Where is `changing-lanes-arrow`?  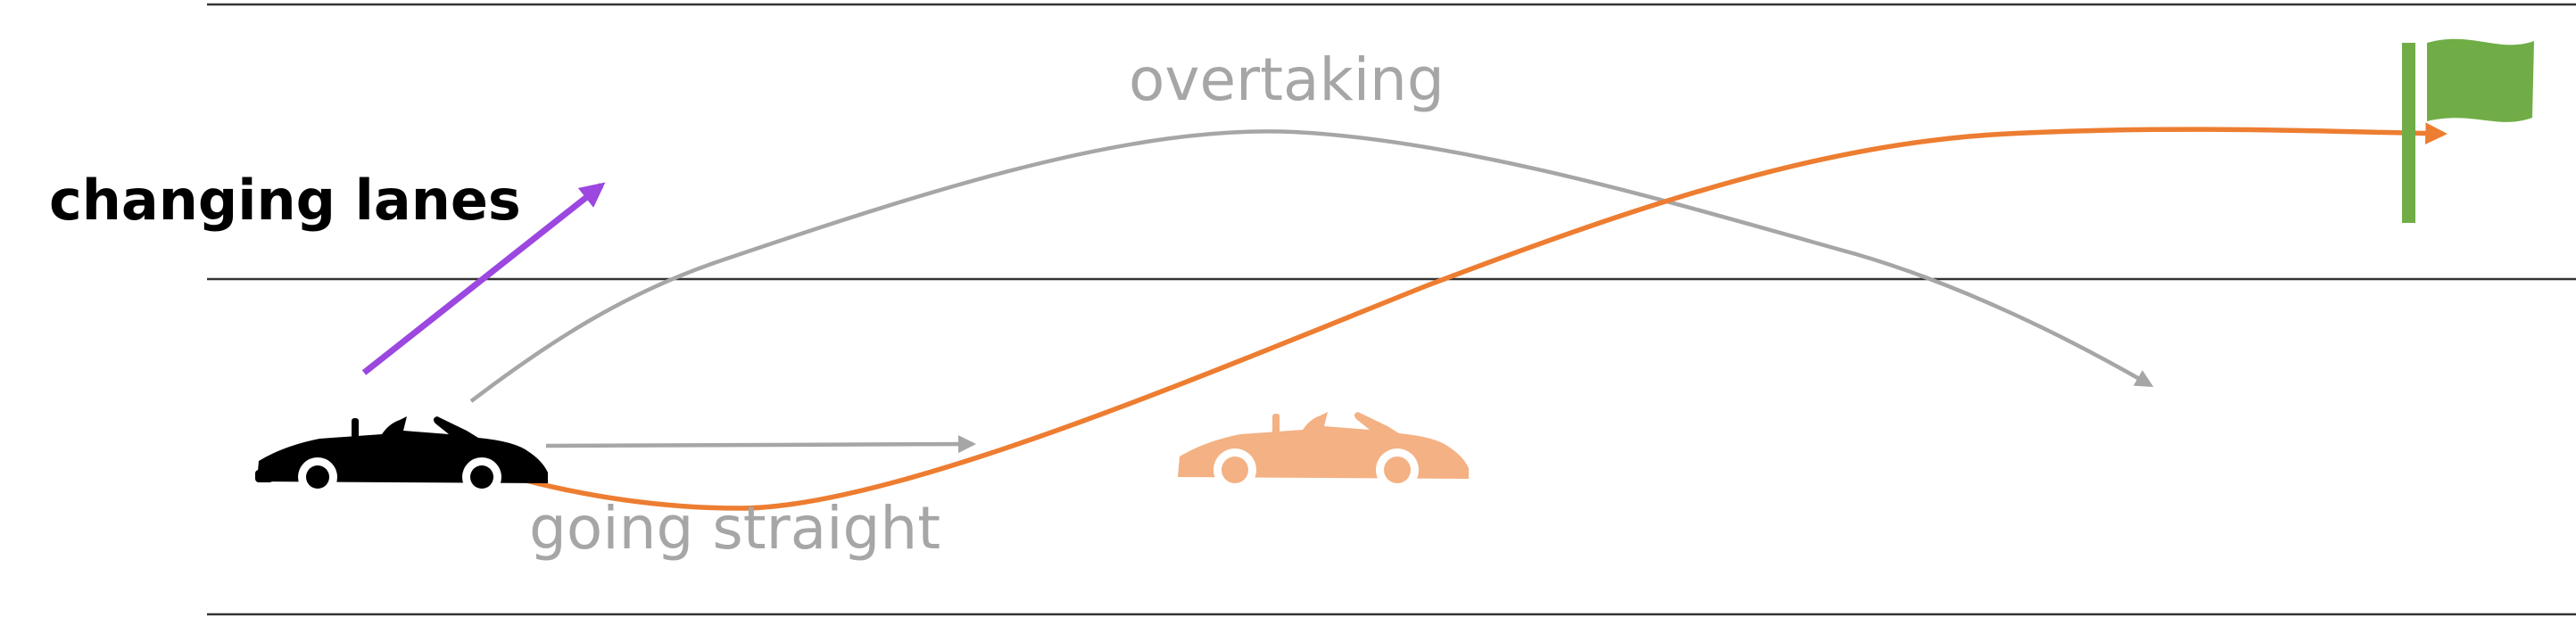
changing-lanes-arrow is located at coordinates (484, 278).